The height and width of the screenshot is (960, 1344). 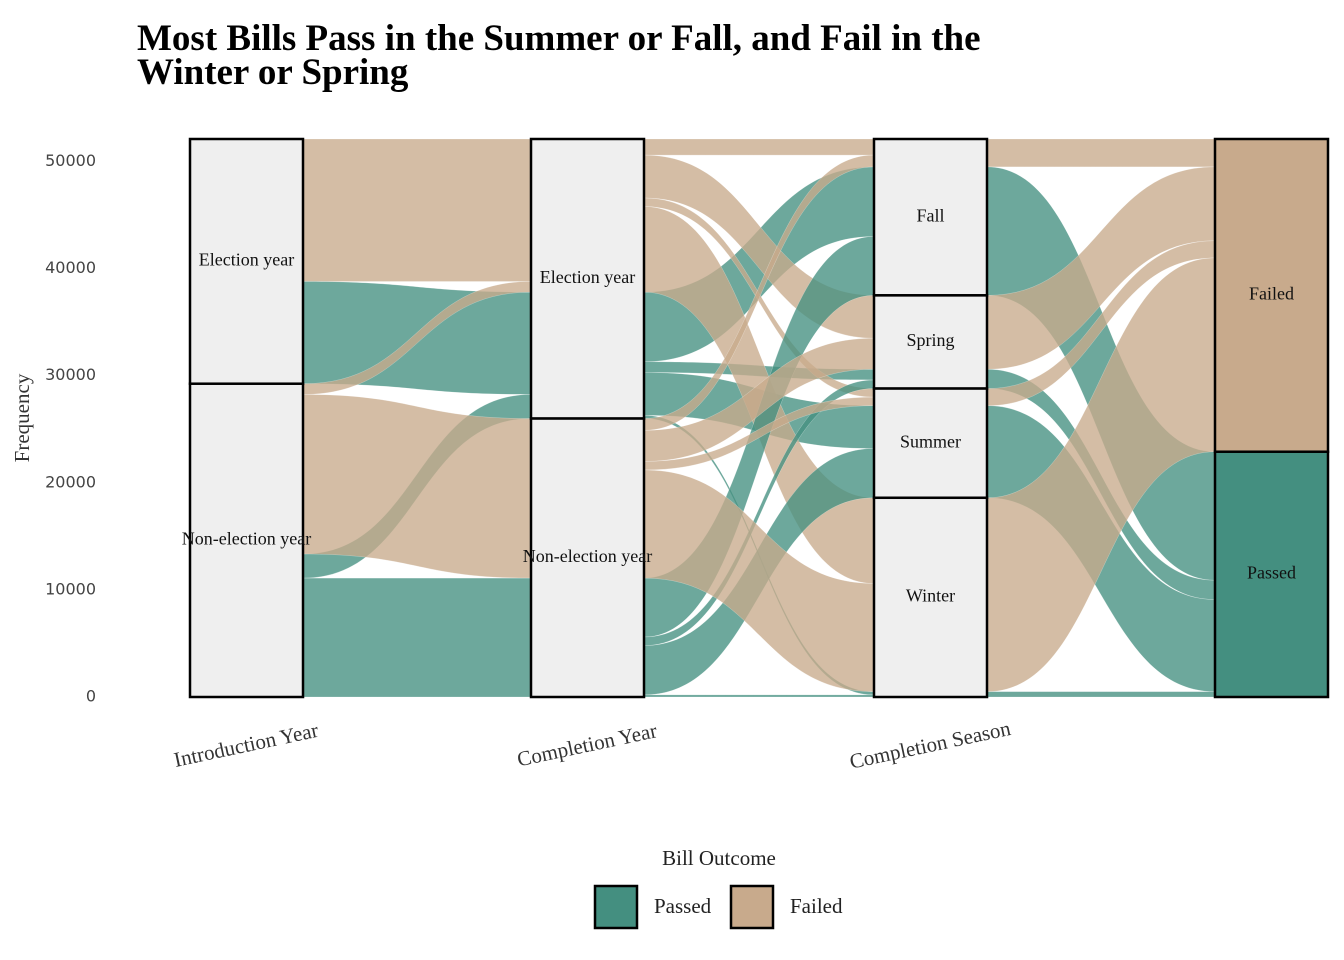 What do you see at coordinates (587, 744) in the screenshot?
I see `x-axis-label: Completion Year` at bounding box center [587, 744].